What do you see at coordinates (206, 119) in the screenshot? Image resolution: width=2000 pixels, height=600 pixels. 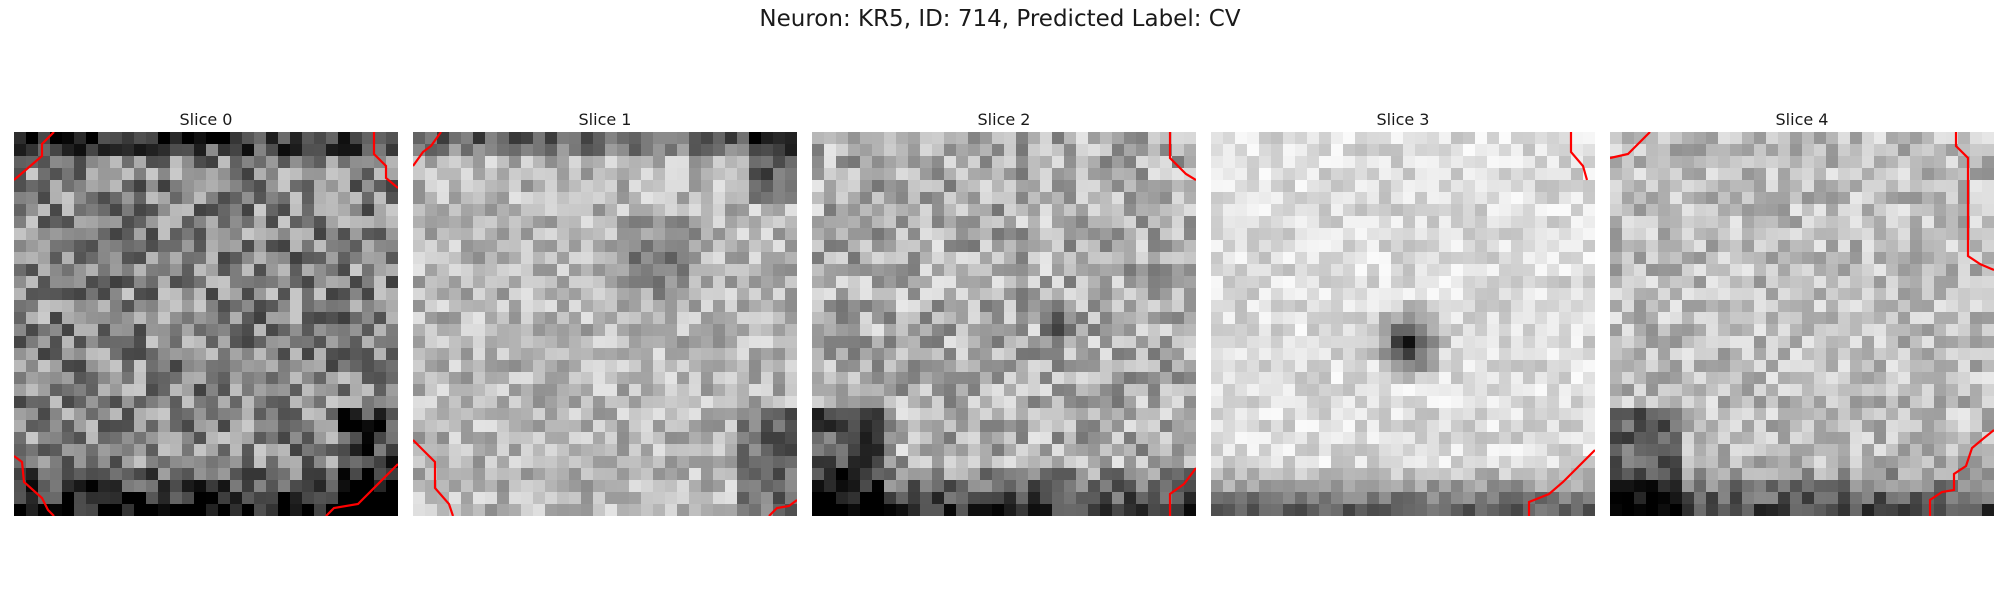 I see `slice-title: Slice 0` at bounding box center [206, 119].